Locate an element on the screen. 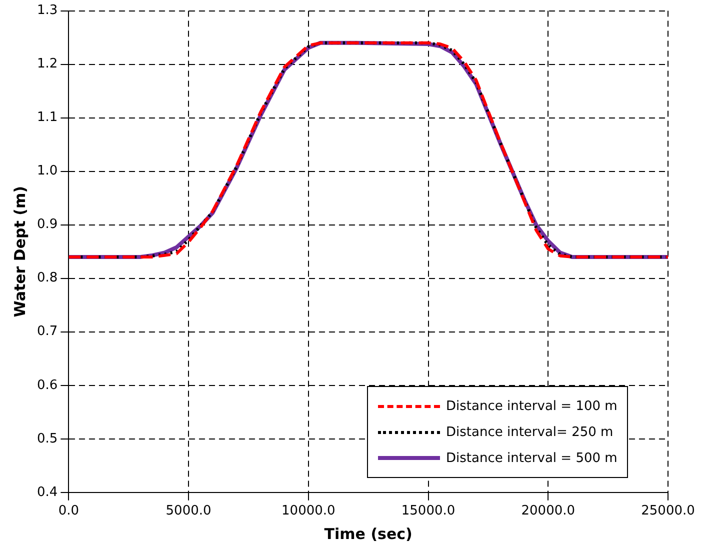  legend-label: Distance interval = 500 m is located at coordinates (532, 458).